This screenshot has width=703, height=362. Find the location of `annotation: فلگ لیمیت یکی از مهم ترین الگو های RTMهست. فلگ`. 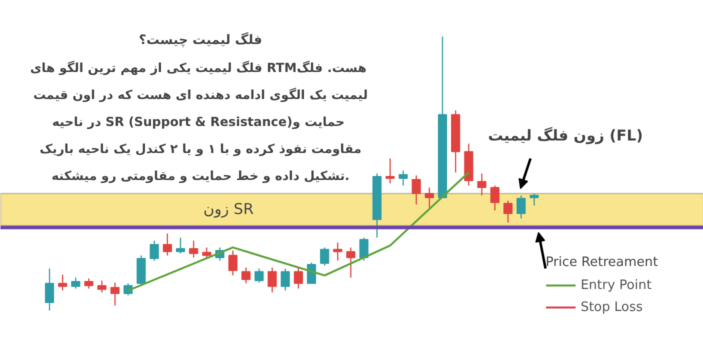

annotation: فلگ لیمیت یکی از مهم ترین الگو های RTMهست. فلگ is located at coordinates (198, 68).